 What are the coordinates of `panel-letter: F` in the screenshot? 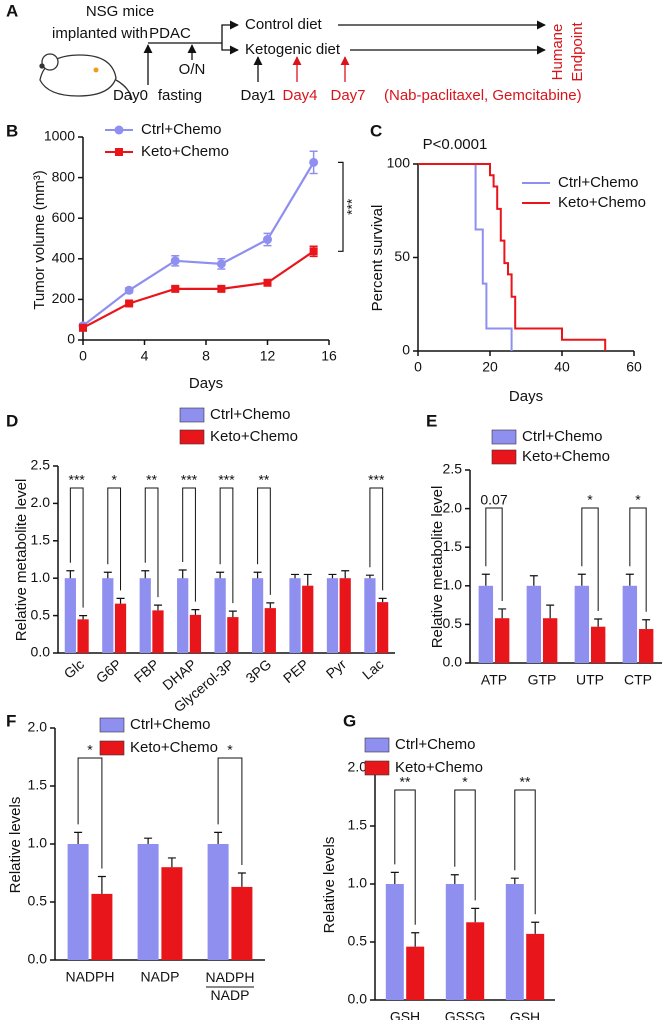 It's located at (11, 720).